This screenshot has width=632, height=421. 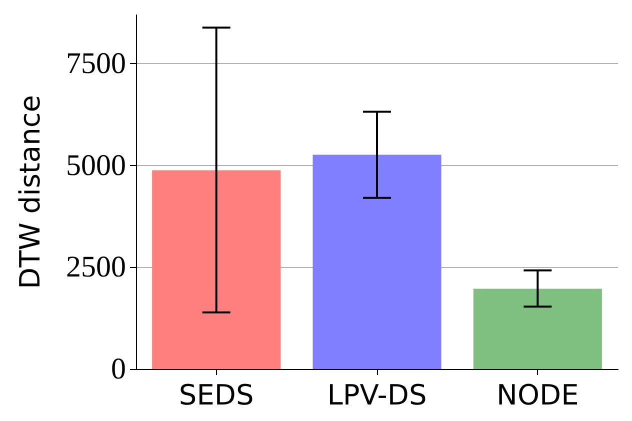 I want to click on x-tick-label: LPV-DS, so click(x=377, y=395).